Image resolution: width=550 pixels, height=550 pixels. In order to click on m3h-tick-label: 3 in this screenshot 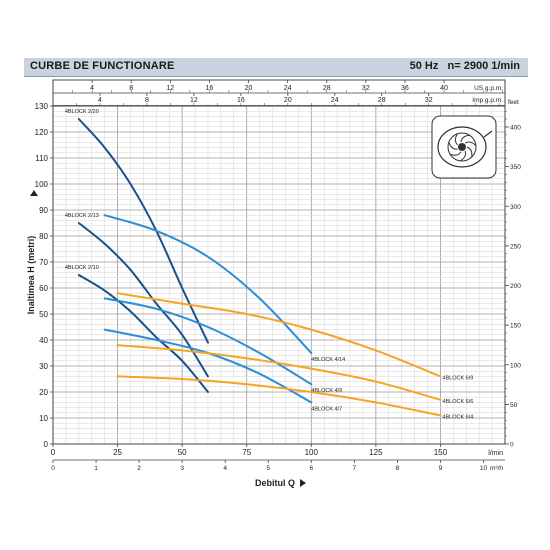, I will do `click(182, 468)`.